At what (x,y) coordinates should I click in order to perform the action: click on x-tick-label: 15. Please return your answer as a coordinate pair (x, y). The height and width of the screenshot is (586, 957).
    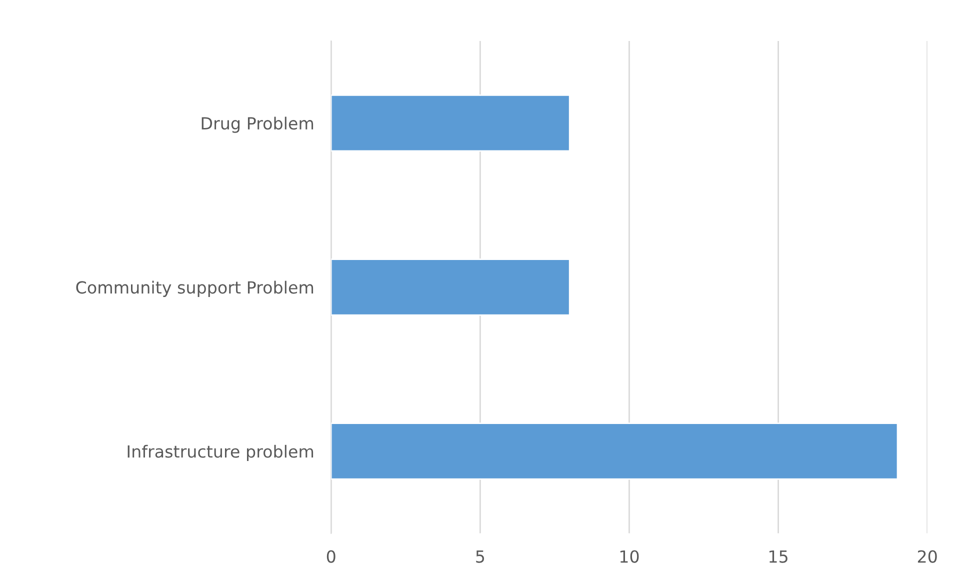
    Looking at the image, I should click on (779, 556).